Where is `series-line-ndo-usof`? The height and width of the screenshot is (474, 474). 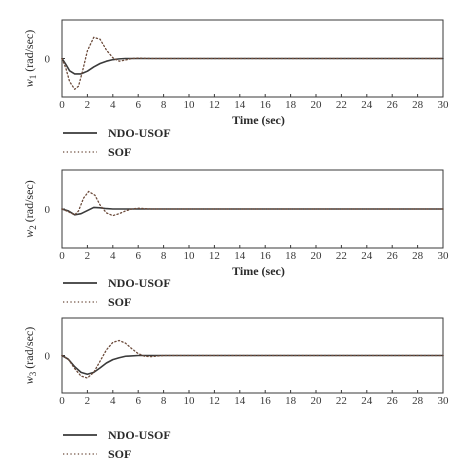 series-line-ndo-usof is located at coordinates (252, 365).